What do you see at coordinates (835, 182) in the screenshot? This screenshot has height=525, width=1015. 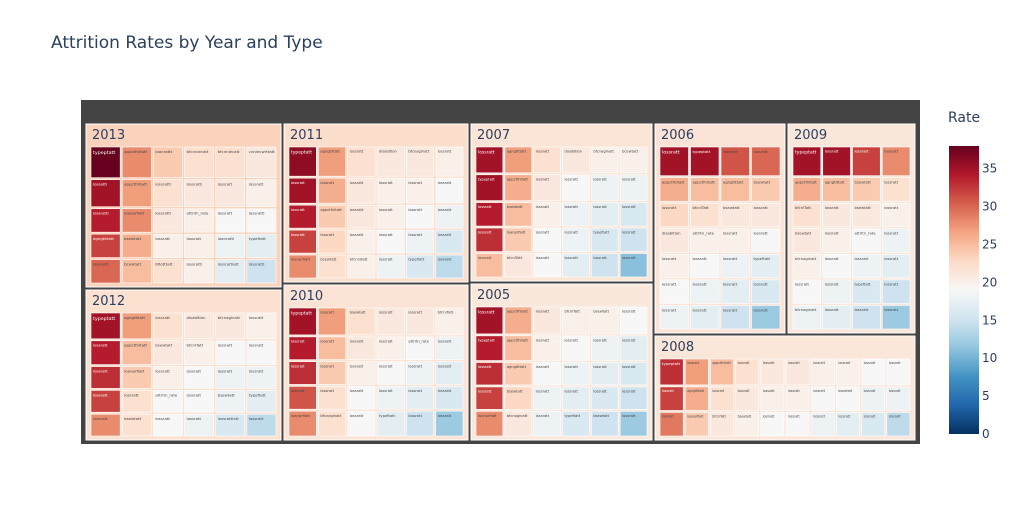 I see `cell-label: agngtlttatt` at bounding box center [835, 182].